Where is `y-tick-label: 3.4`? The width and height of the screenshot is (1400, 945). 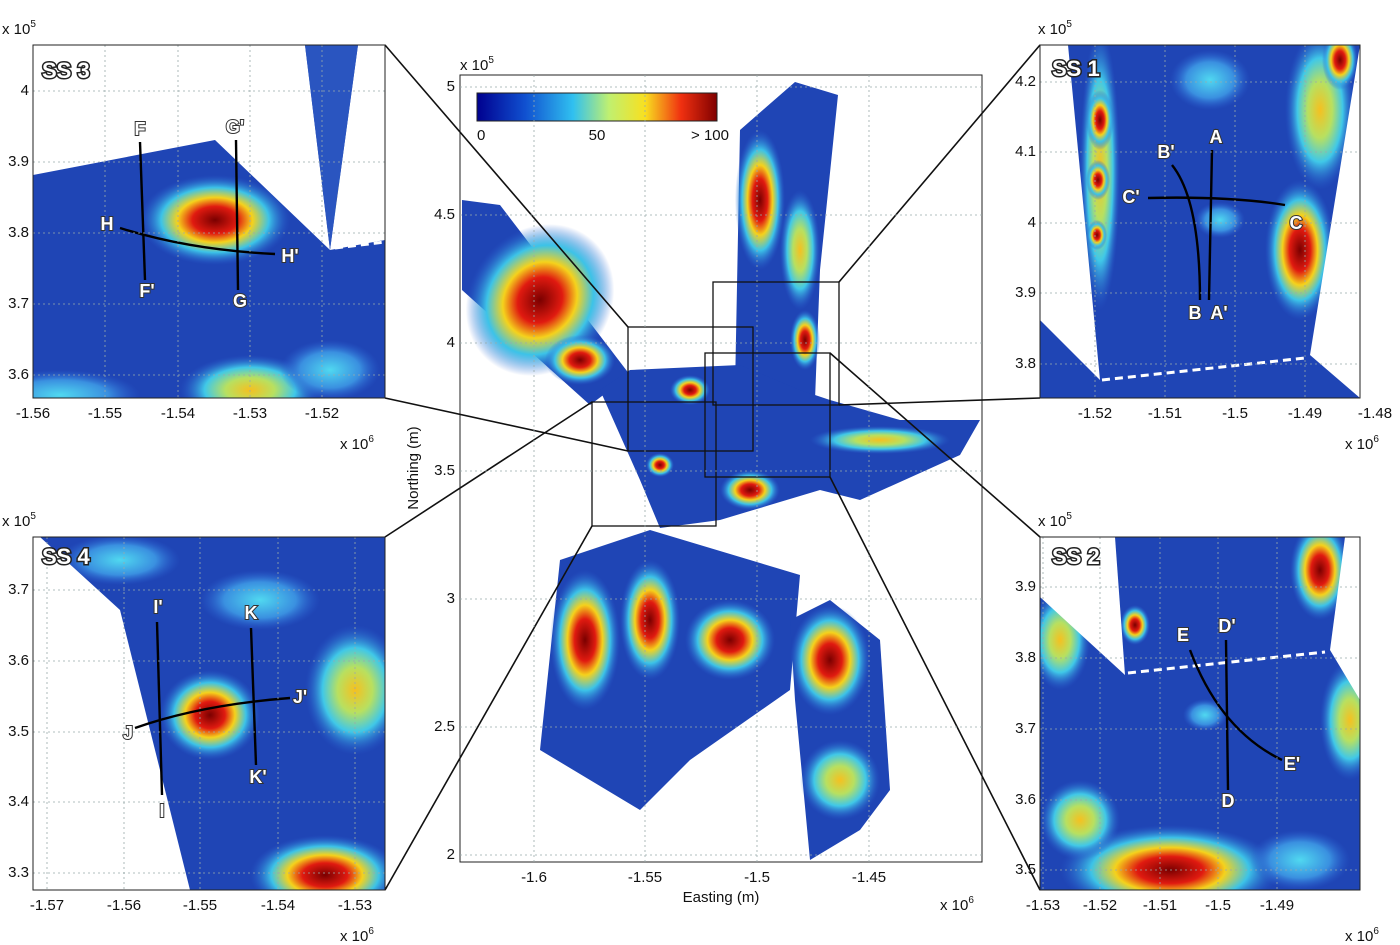
y-tick-label: 3.4 is located at coordinates (18, 801).